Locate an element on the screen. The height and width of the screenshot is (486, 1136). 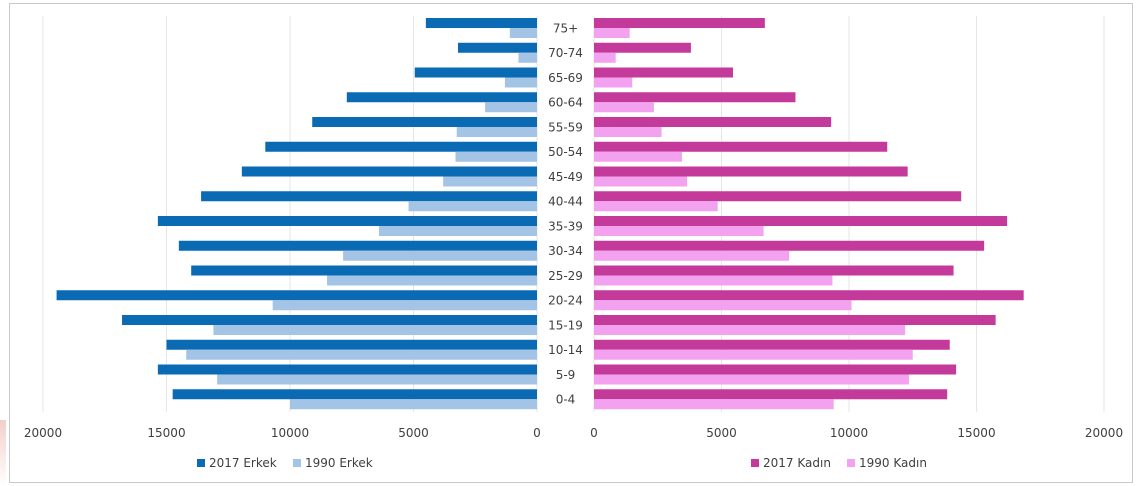
left-axis-tick-label: 15000 is located at coordinates (166, 433).